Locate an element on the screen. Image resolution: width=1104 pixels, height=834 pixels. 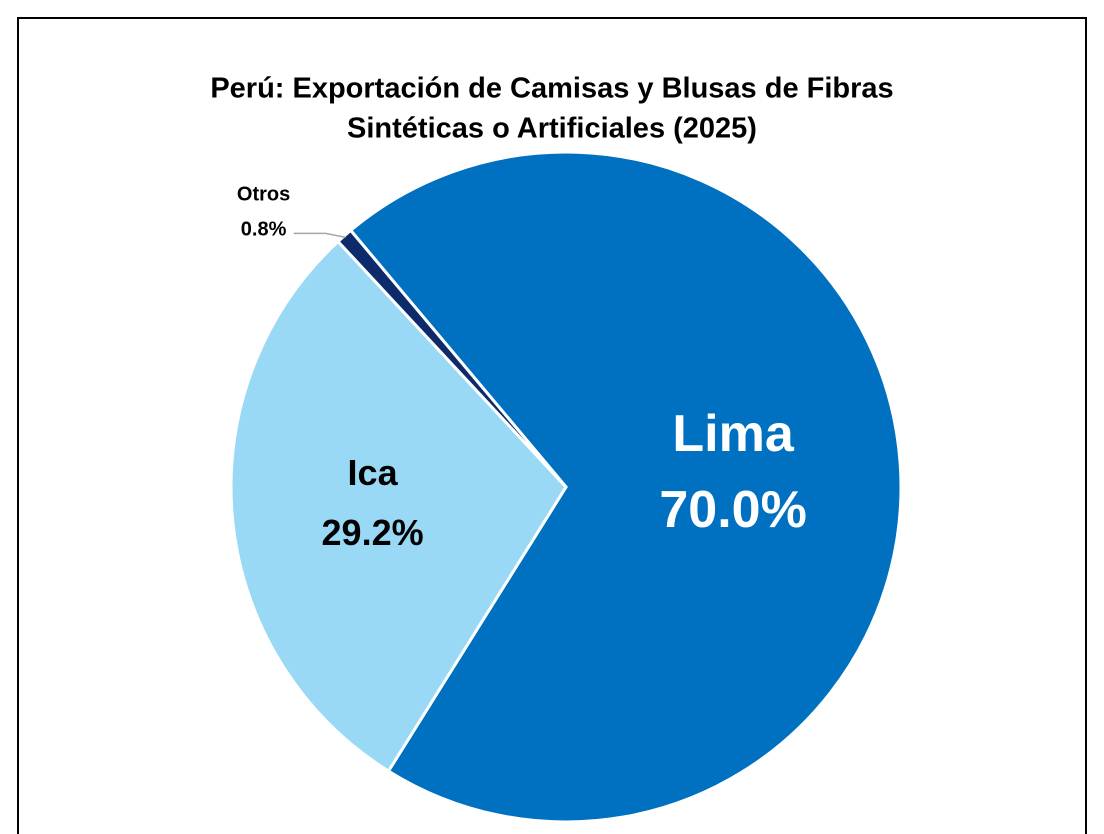
leader-line is located at coordinates (319, 235).